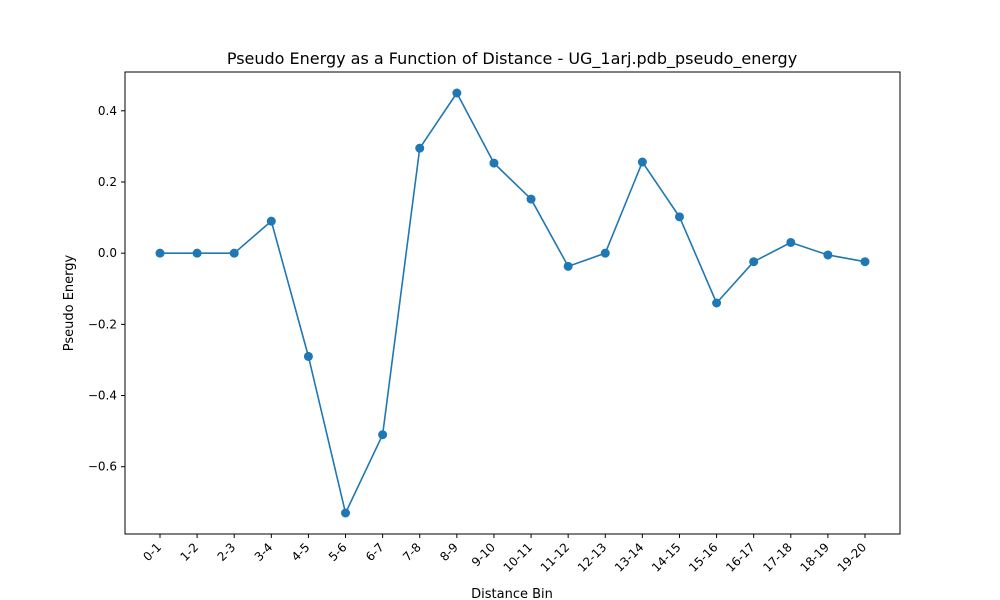 The width and height of the screenshot is (1000, 600). I want to click on x-tick-label: 4-5, so click(301, 552).